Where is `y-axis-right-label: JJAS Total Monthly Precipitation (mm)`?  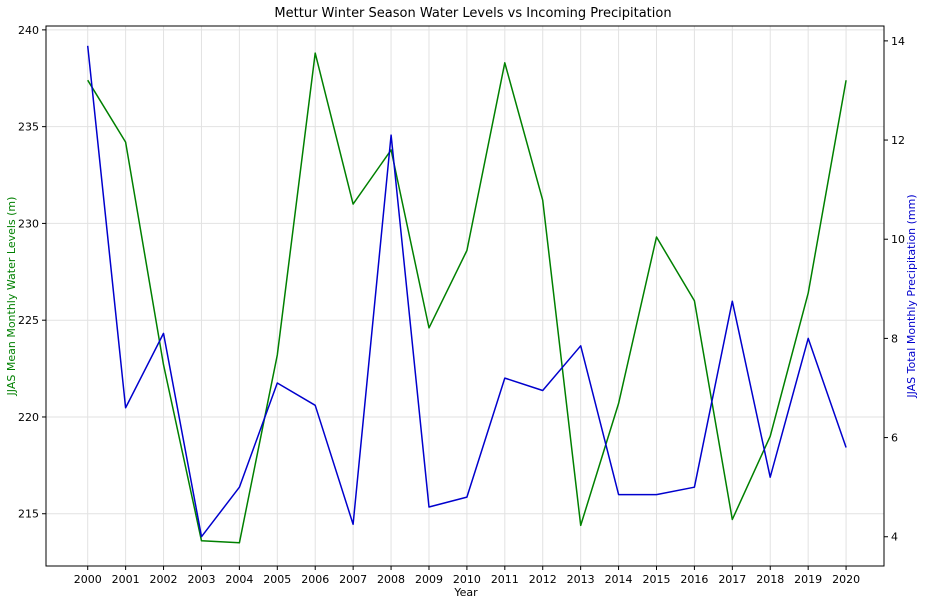 y-axis-right-label: JJAS Total Monthly Precipitation (mm) is located at coordinates (911, 296).